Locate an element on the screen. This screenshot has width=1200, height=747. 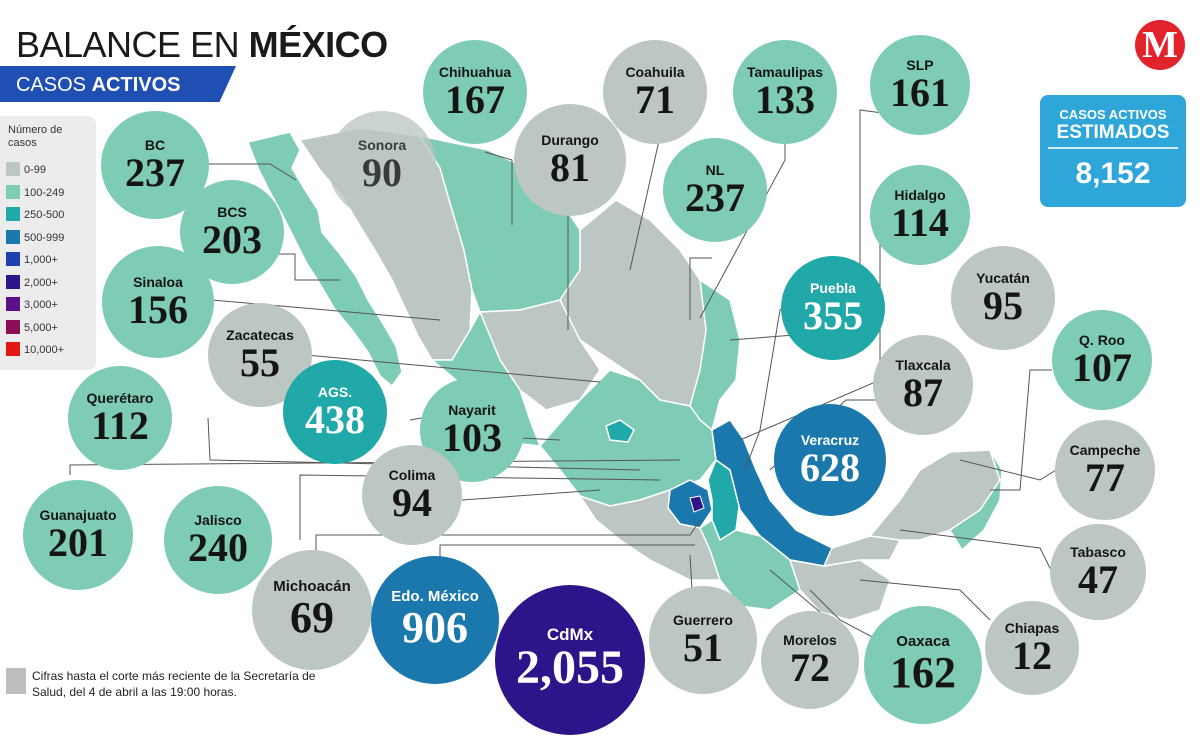
state-bubble: Puebla 355 is located at coordinates (833, 308).